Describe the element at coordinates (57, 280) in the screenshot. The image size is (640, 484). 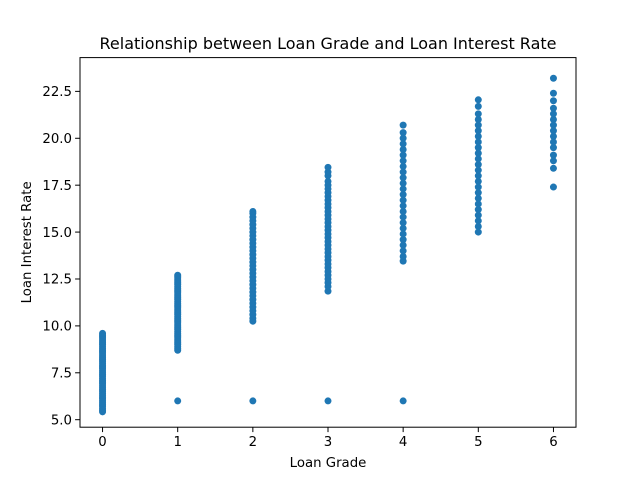
I see `y-tick-label: 12.5` at that location.